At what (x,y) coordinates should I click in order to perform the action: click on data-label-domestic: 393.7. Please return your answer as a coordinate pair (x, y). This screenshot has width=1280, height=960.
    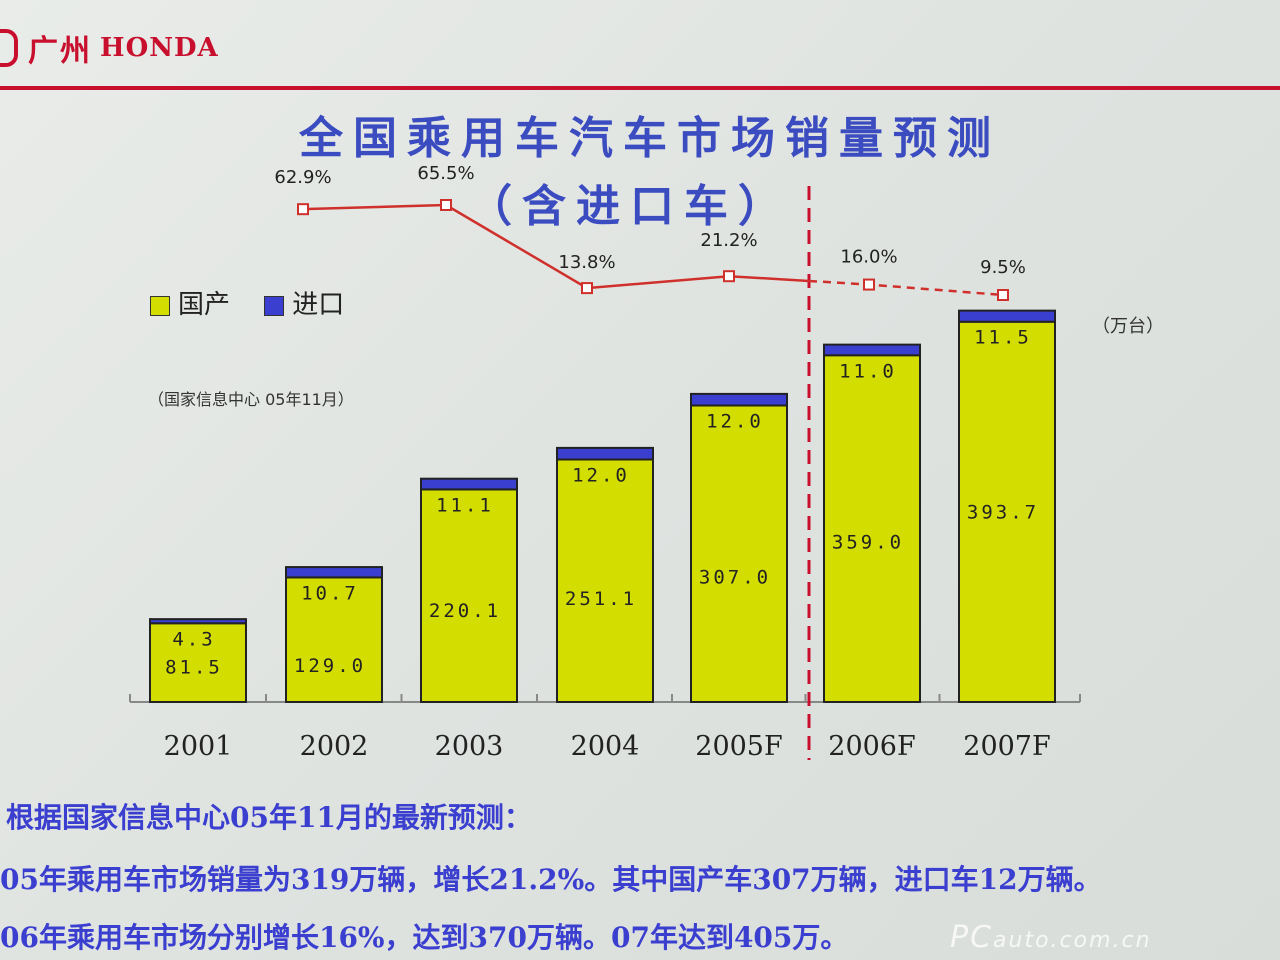
    Looking at the image, I should click on (1003, 513).